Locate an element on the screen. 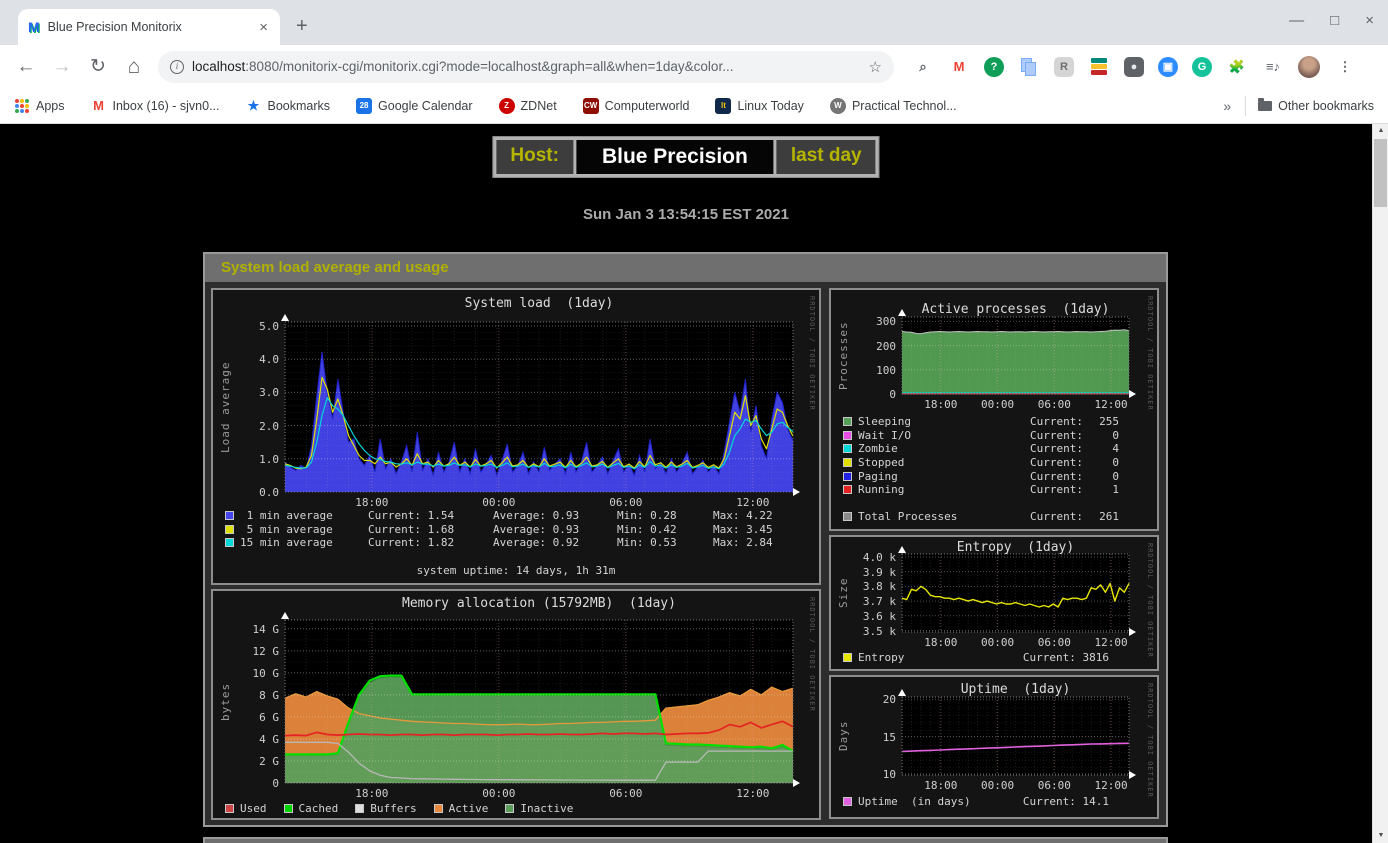 This screenshot has width=1388, height=843. bookmark-google-calendar: 28 Google Calendar is located at coordinates (414, 105).